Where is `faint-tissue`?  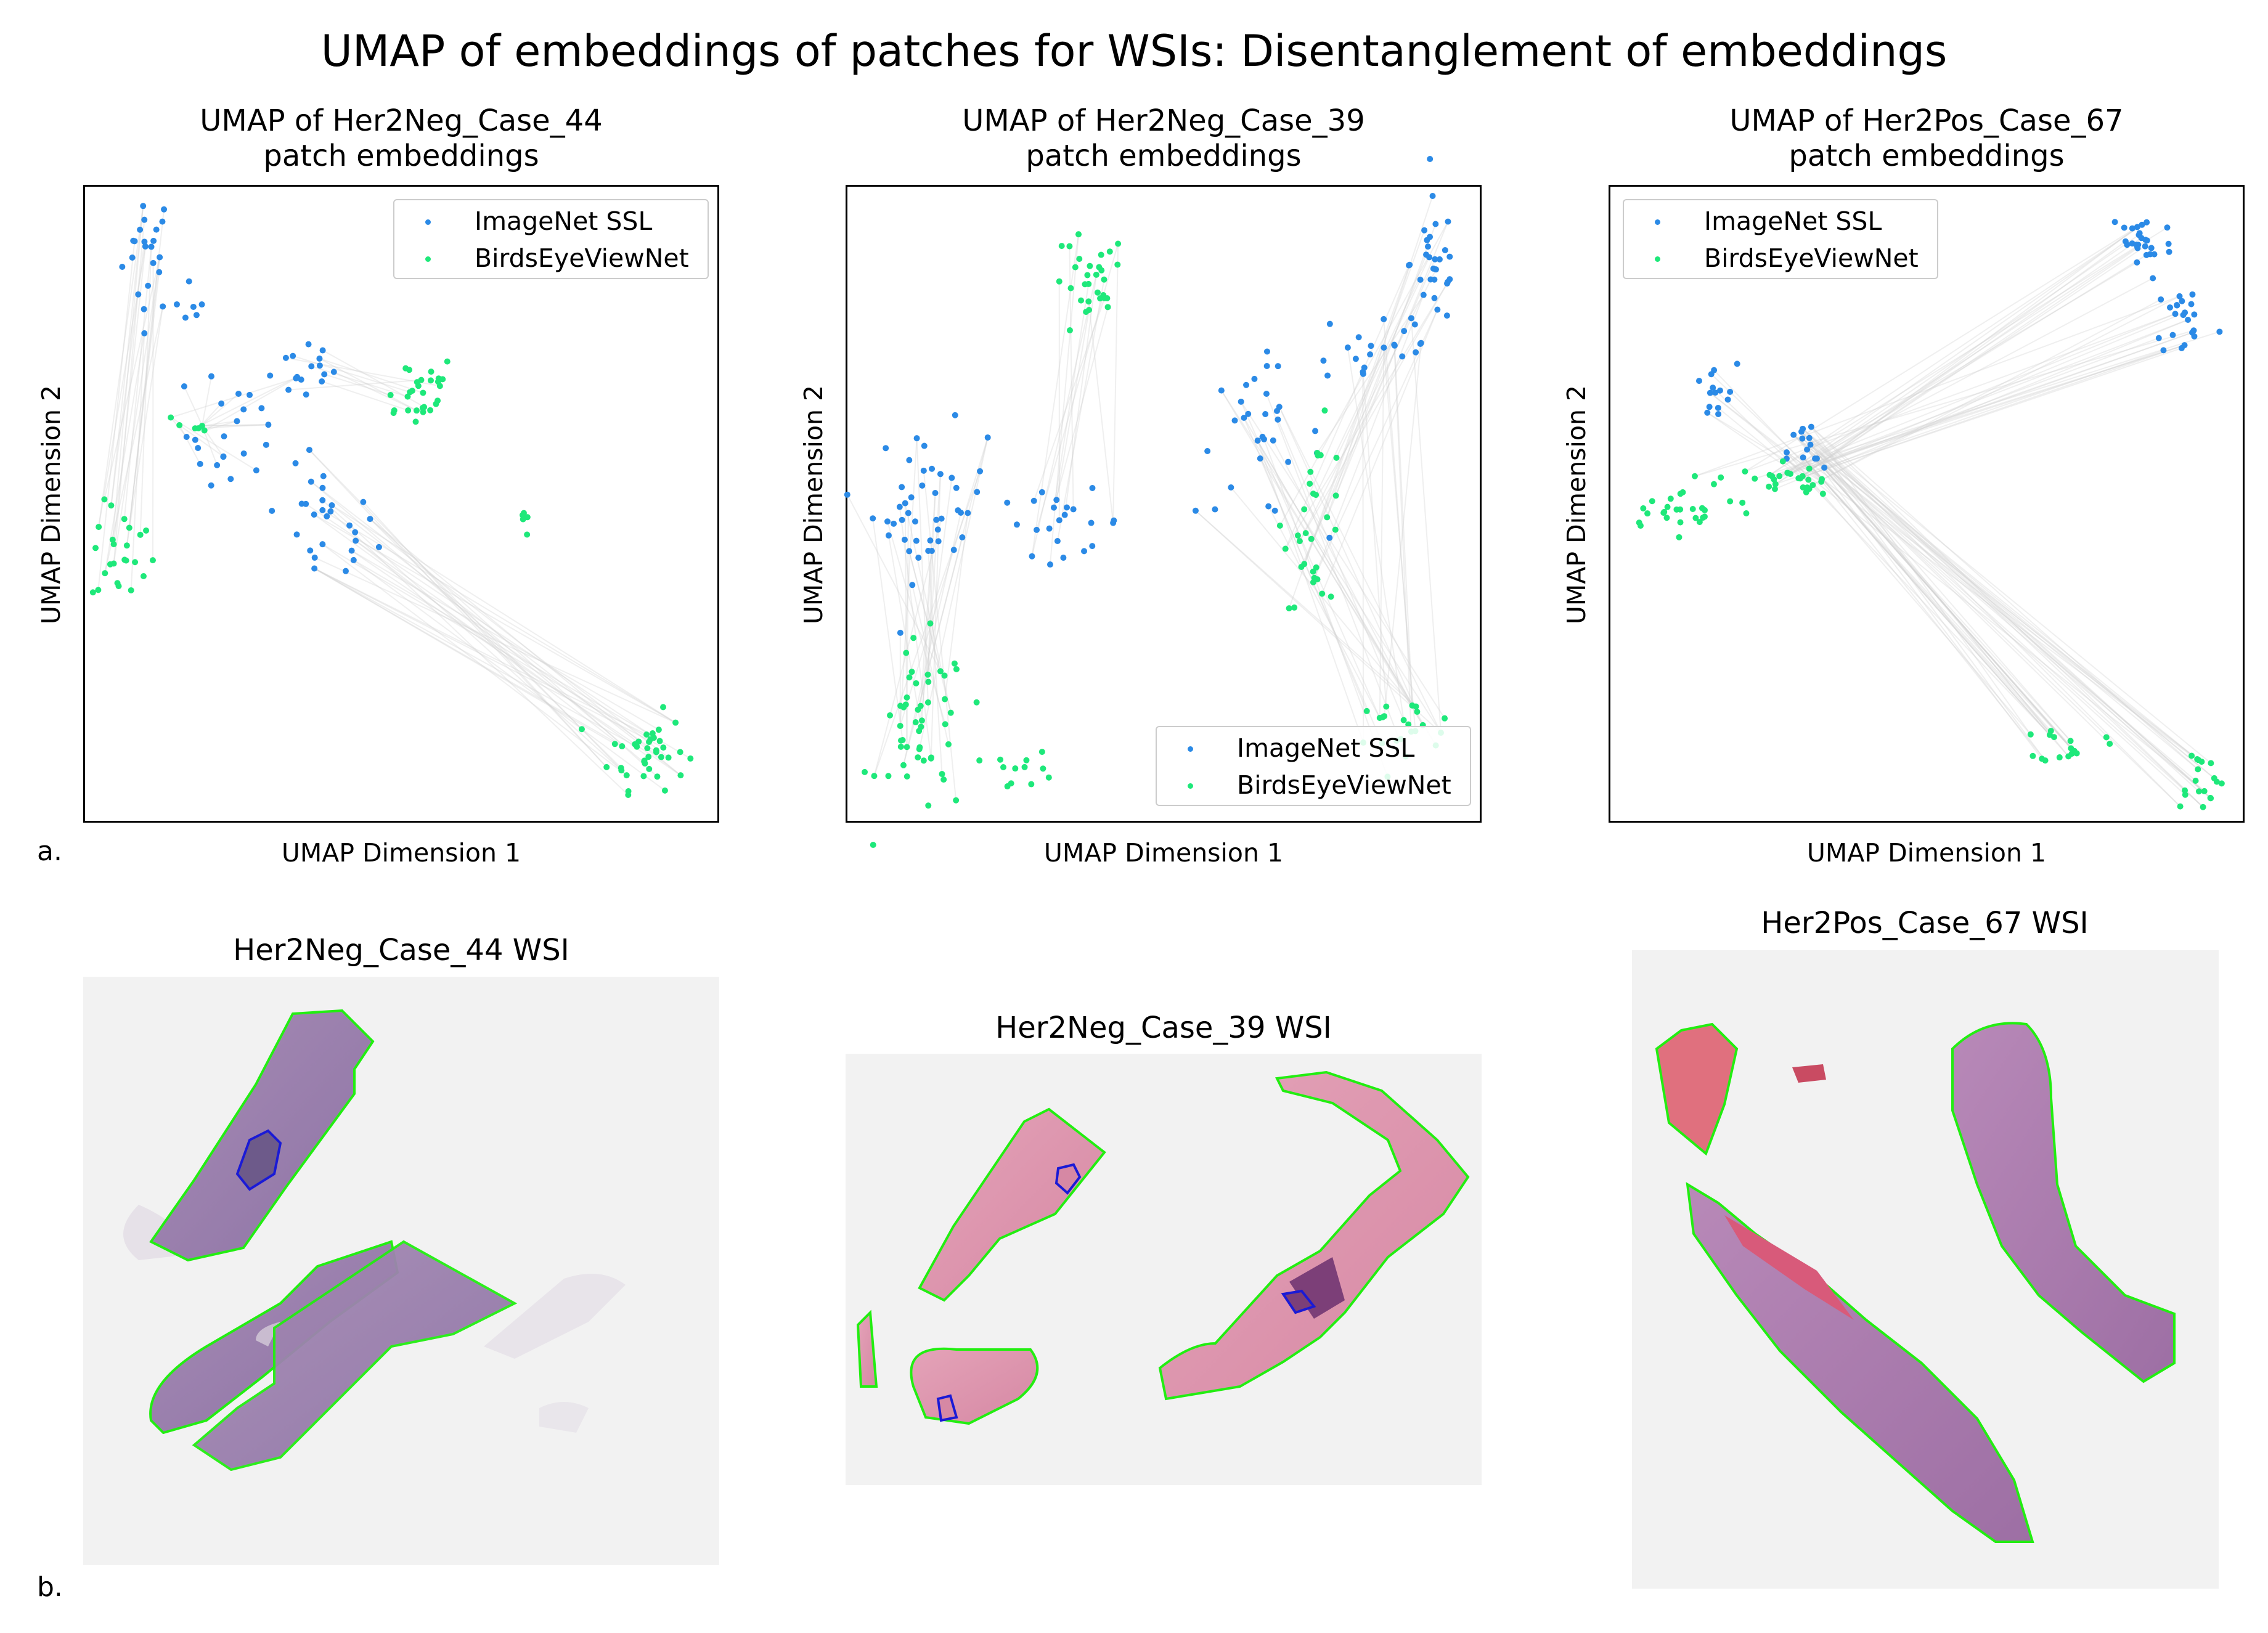
faint-tissue is located at coordinates (555, 1316).